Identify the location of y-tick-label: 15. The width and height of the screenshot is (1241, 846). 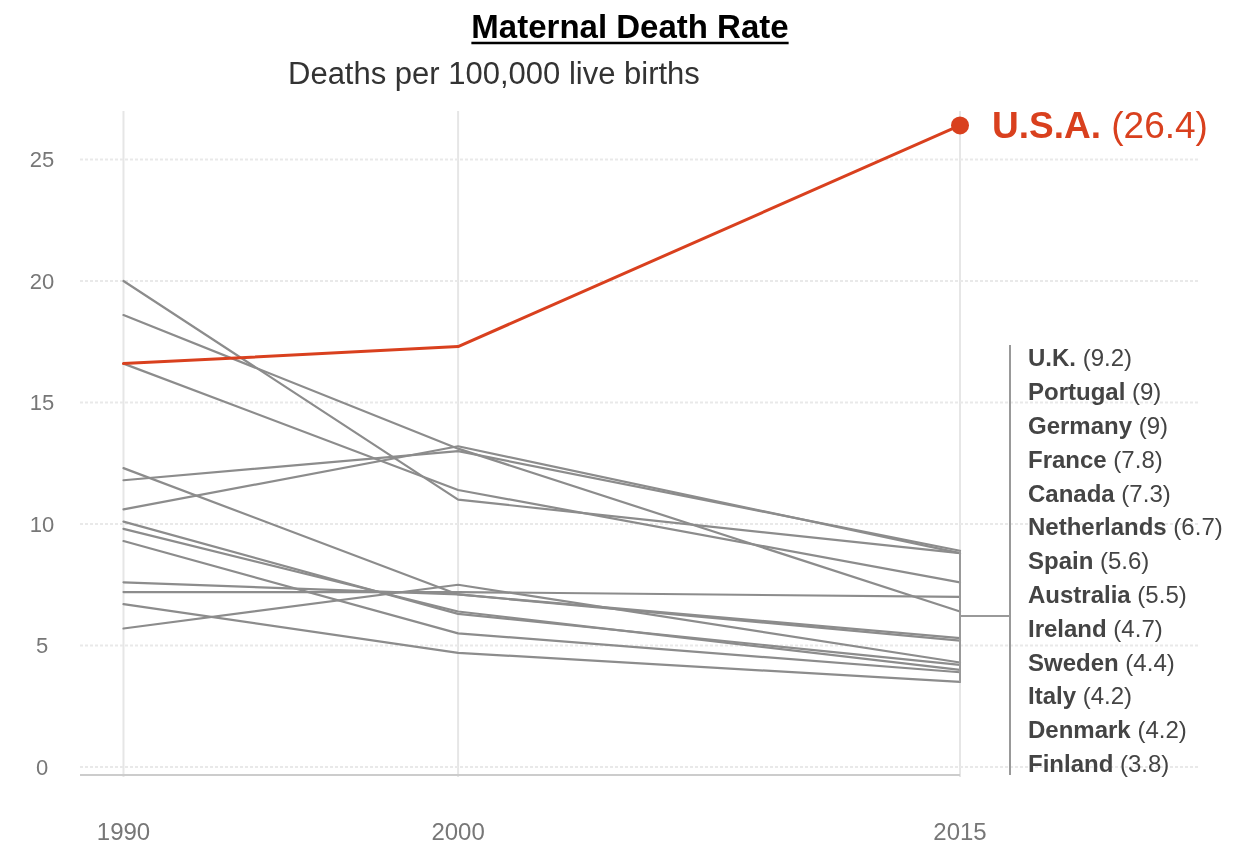
(42, 403).